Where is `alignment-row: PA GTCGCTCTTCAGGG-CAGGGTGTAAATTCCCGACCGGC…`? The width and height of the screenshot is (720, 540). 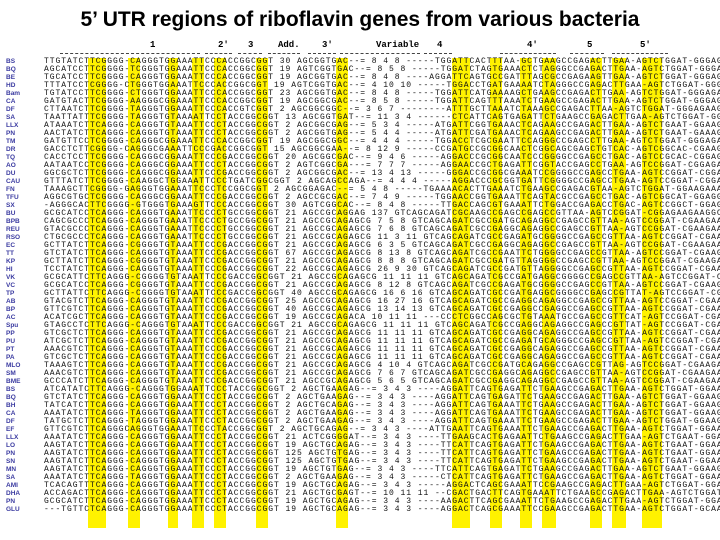 alignment-row: PA GTCGCTCTTCAGGG-CAGGGTGTAAATTCCCGACCGGC… is located at coordinates (360, 358).